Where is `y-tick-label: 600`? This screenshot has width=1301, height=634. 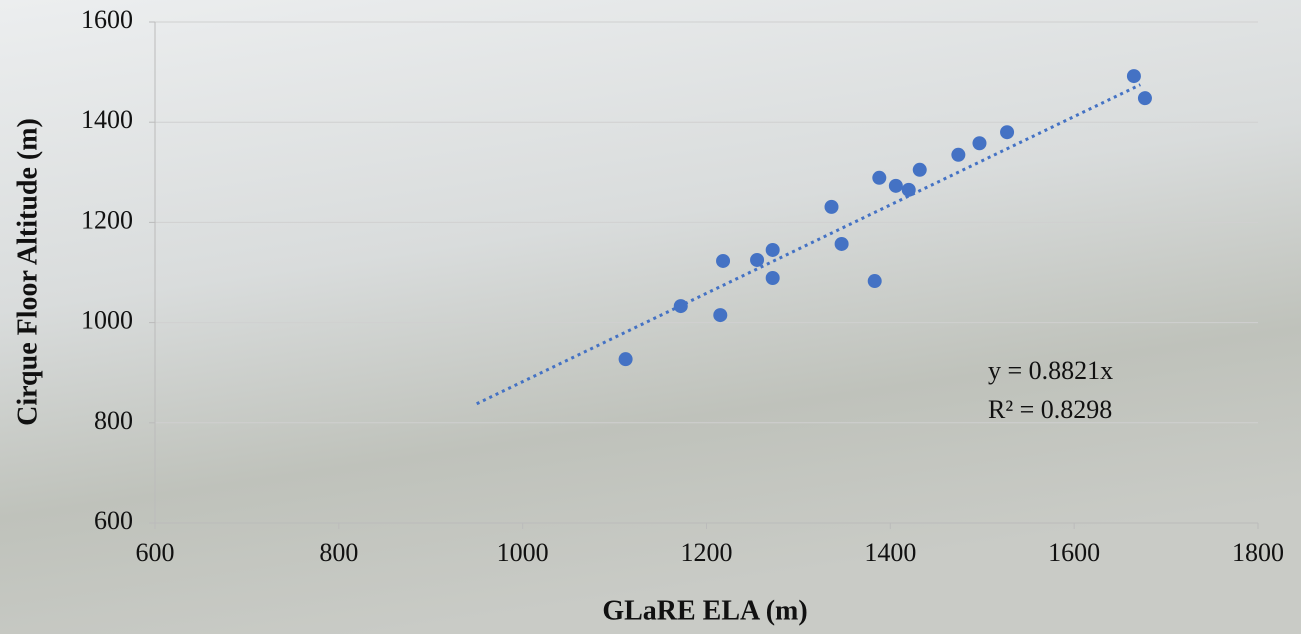 y-tick-label: 600 is located at coordinates (113, 520).